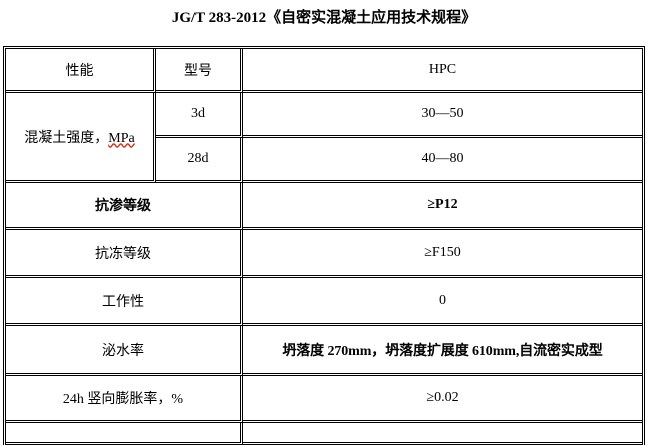 The image size is (648, 445). What do you see at coordinates (442, 254) in the screenshot?
I see `cell-frost-resistance-value: ≥F150` at bounding box center [442, 254].